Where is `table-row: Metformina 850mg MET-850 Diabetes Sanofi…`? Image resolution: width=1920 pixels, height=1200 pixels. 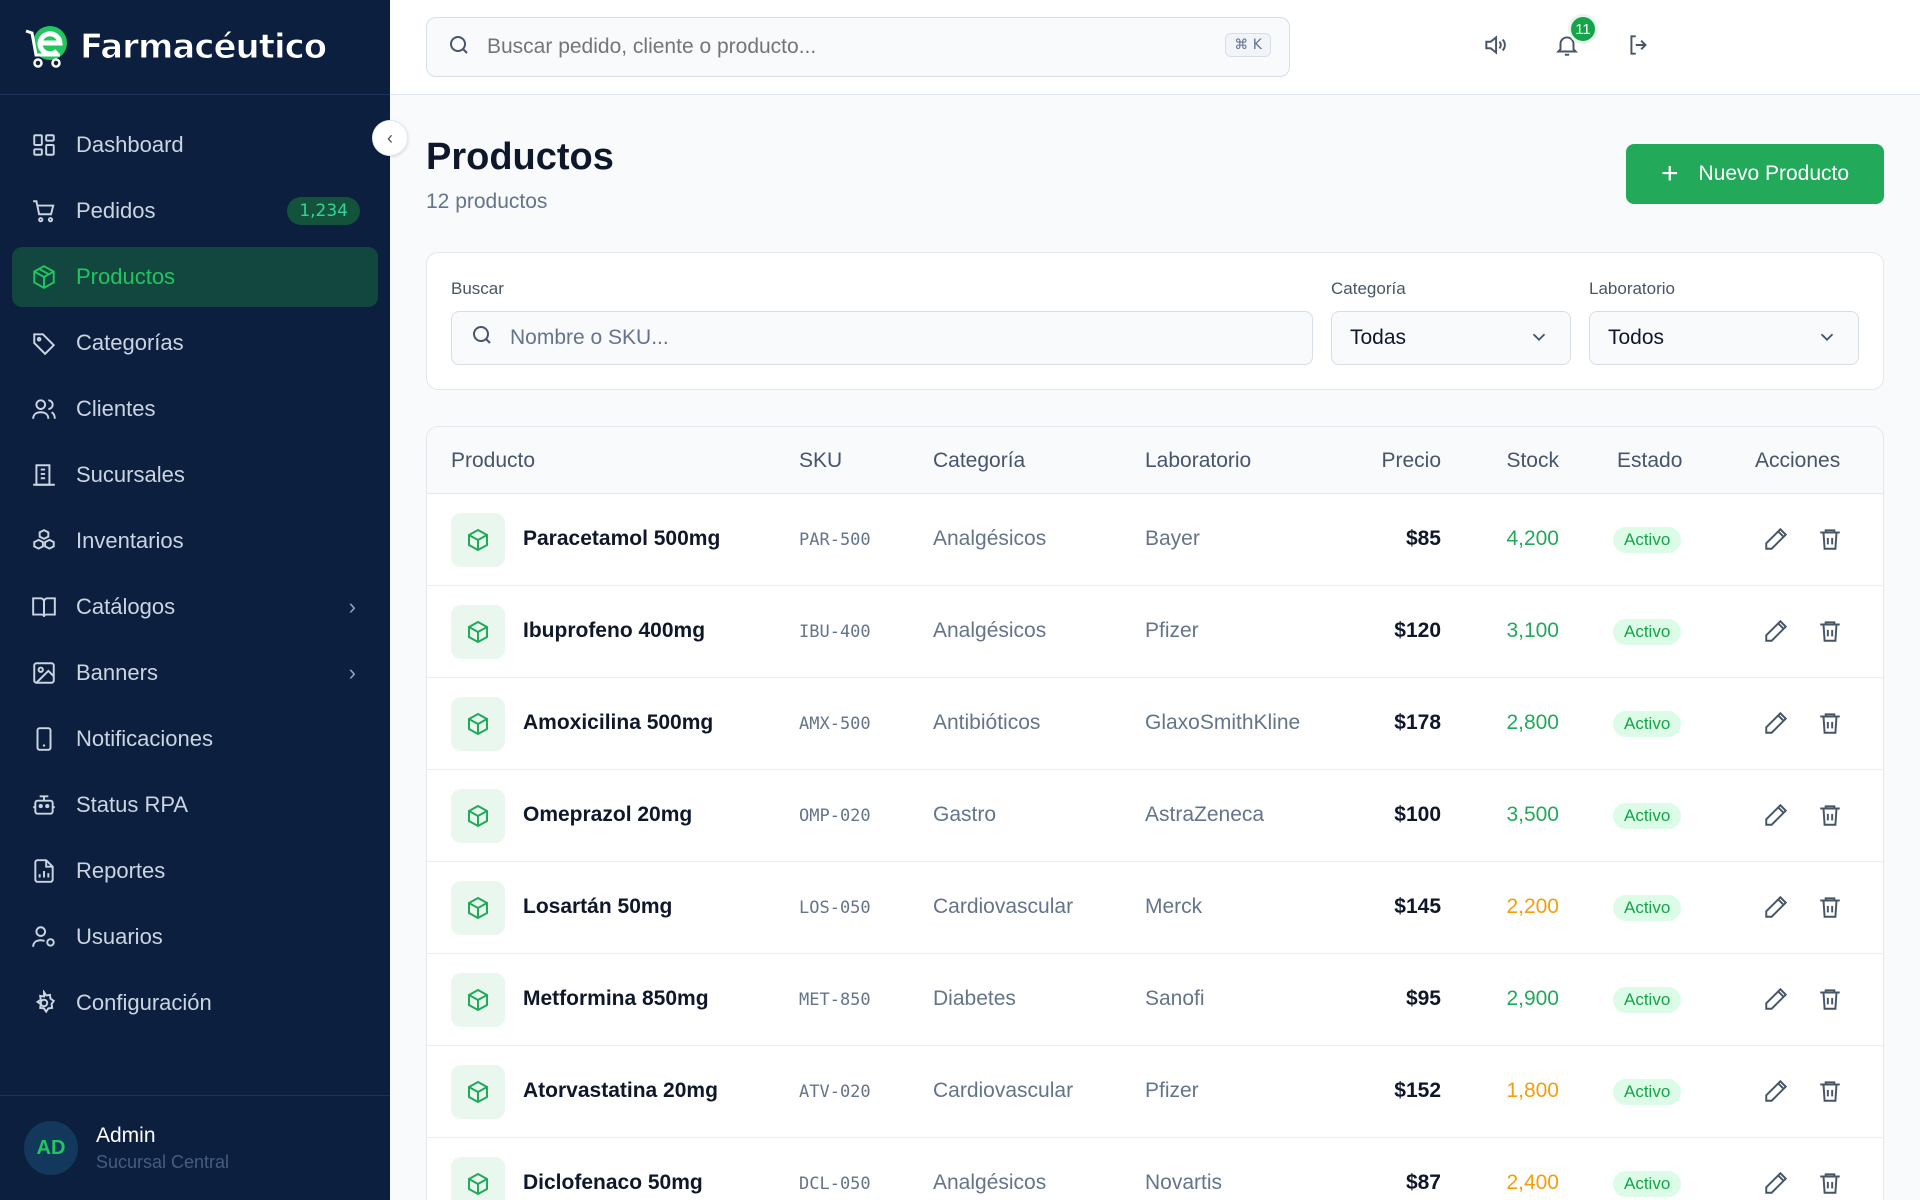 table-row: Metformina 850mg MET-850 Diabetes Sanofi… is located at coordinates (1155, 1000).